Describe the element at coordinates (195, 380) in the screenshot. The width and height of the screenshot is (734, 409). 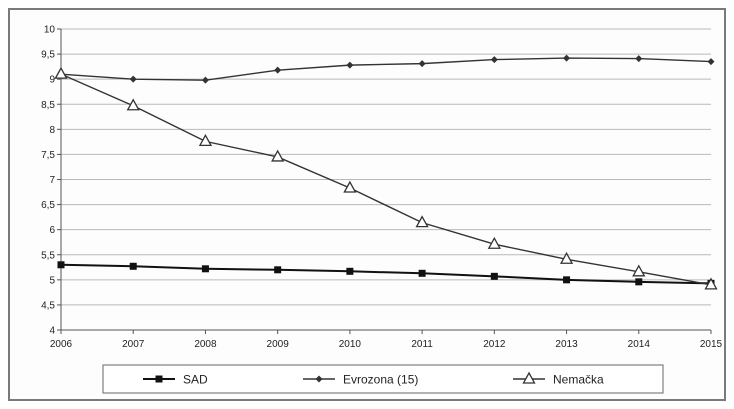
I see `legend-label: SAD` at that location.